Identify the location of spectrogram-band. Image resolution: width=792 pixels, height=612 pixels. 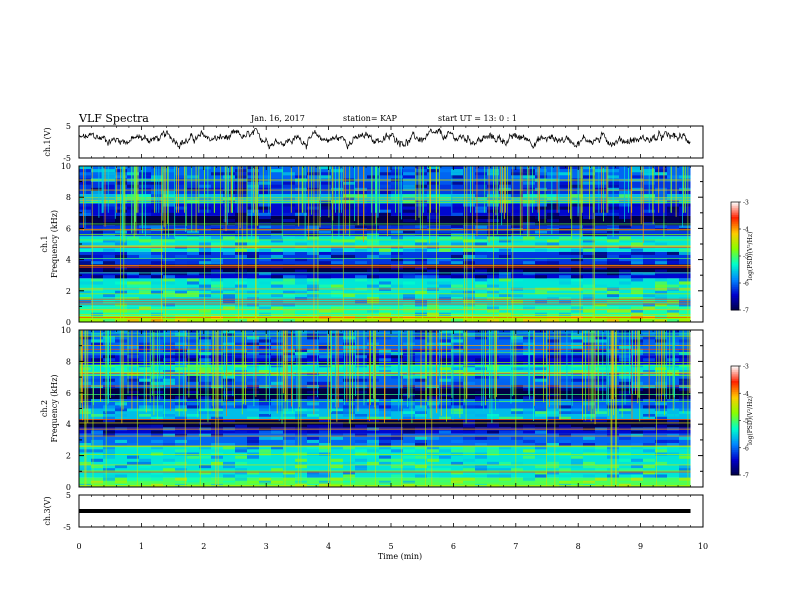
(385, 275).